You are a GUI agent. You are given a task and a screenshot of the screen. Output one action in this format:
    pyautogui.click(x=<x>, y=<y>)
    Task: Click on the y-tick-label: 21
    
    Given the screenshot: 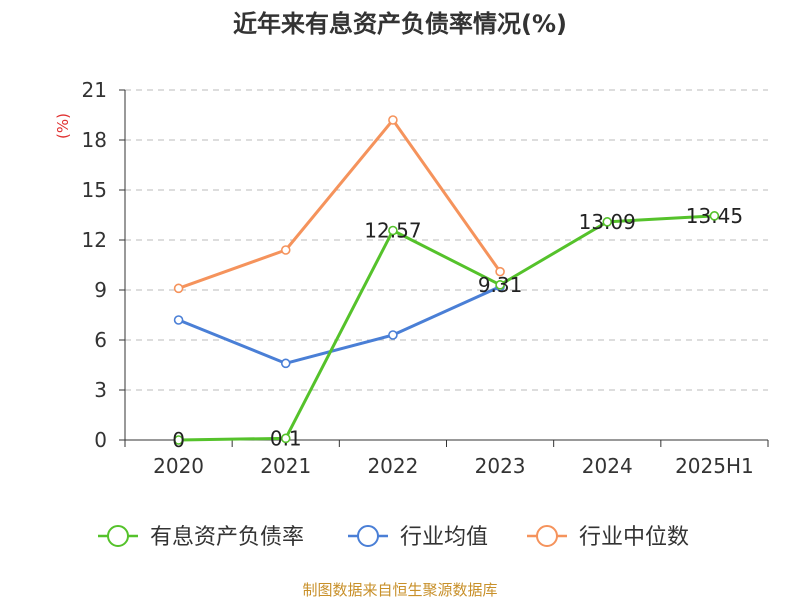 What is the action you would take?
    pyautogui.click(x=94, y=90)
    